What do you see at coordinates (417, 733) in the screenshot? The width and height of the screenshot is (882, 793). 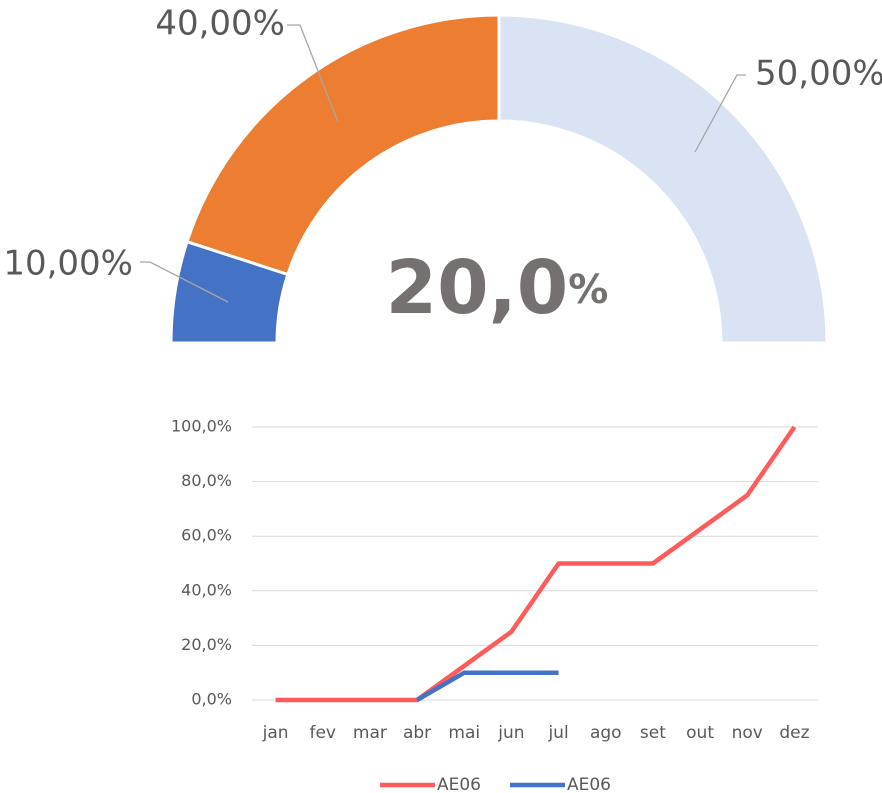 I see `x-tick-label: abr` at bounding box center [417, 733].